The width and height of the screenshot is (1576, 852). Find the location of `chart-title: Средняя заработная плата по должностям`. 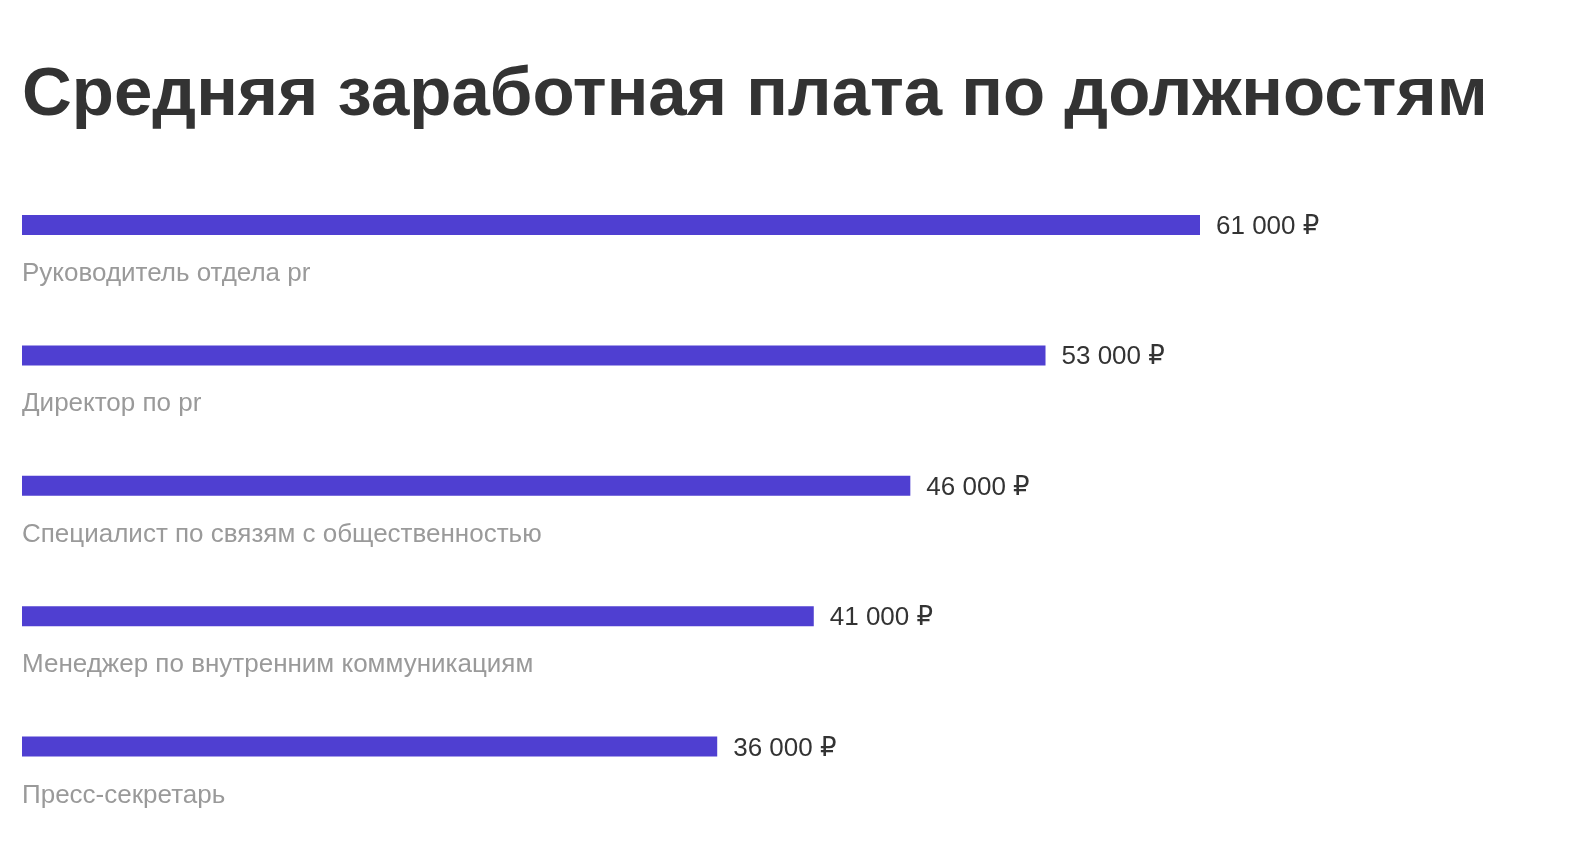

chart-title: Средняя заработная плата по должностям is located at coordinates (755, 91).